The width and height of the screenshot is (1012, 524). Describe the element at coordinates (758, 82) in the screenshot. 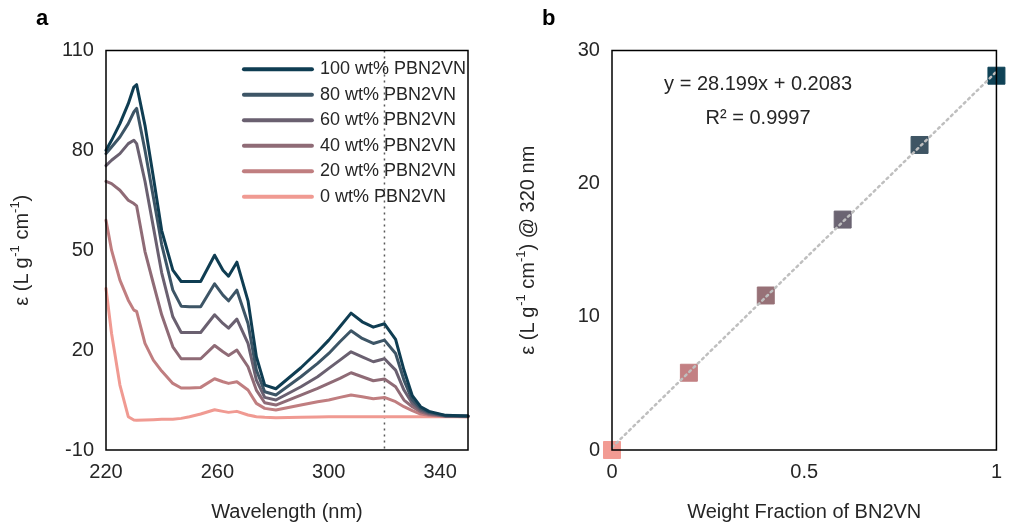

I see `annotation: y = 28.199x + 0.2083` at that location.